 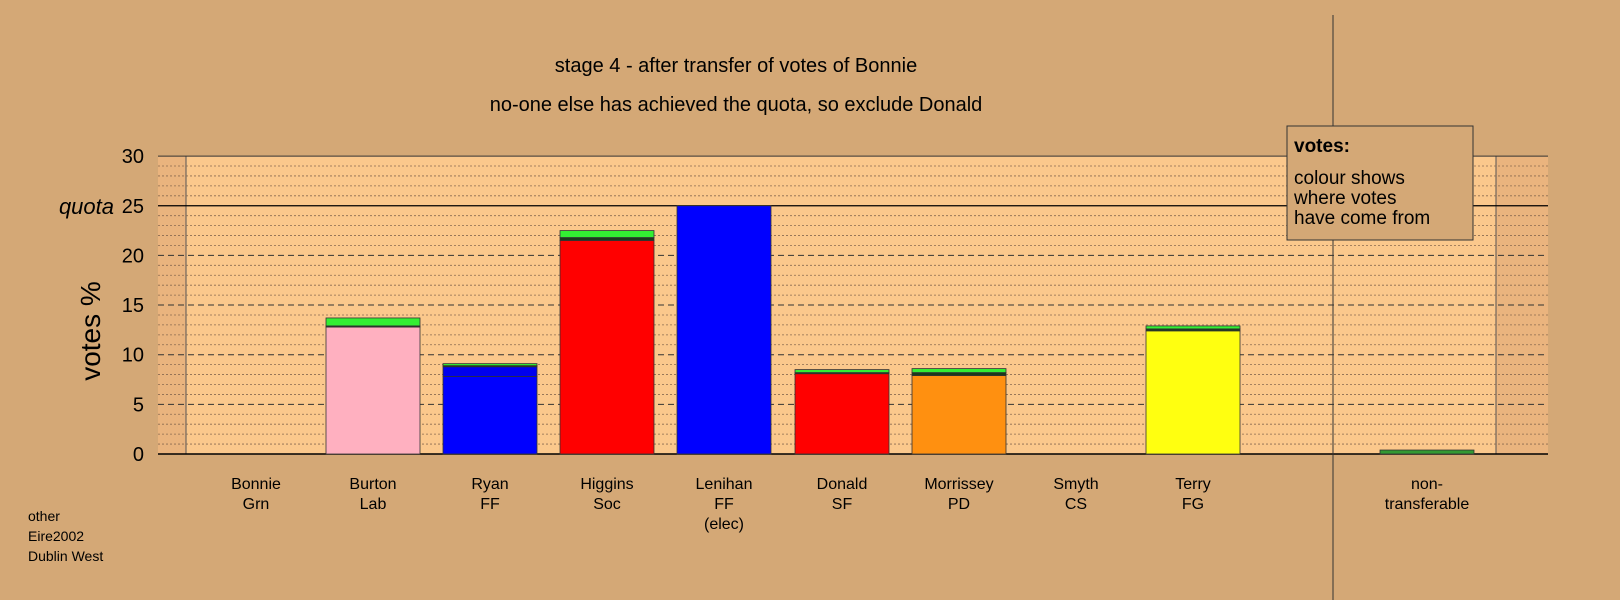 I want to click on category-label: non-, so click(x=1427, y=484).